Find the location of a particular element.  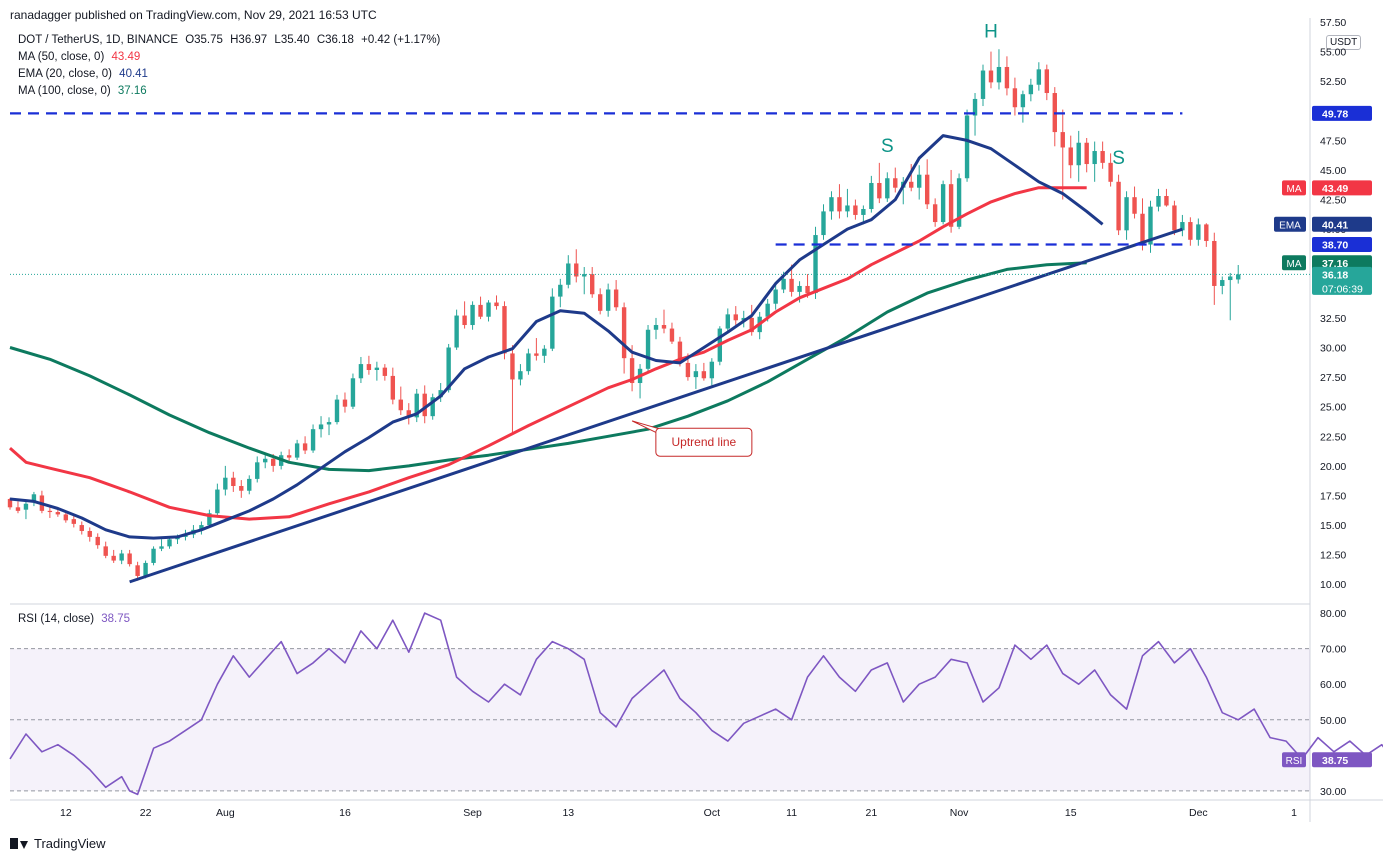

rsi-tick-label: 30.00 is located at coordinates (1333, 792).